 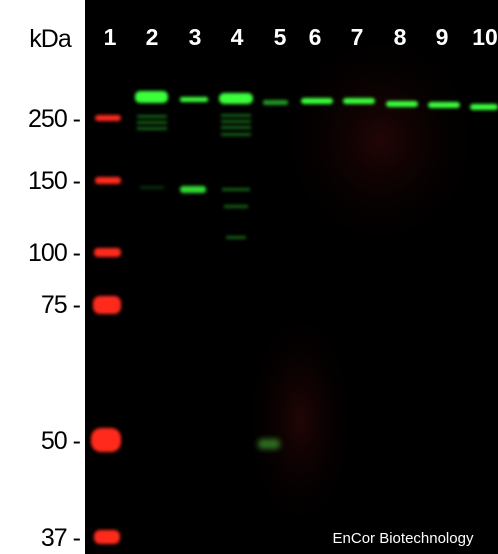 I want to click on lane-number: 10, so click(x=485, y=37).